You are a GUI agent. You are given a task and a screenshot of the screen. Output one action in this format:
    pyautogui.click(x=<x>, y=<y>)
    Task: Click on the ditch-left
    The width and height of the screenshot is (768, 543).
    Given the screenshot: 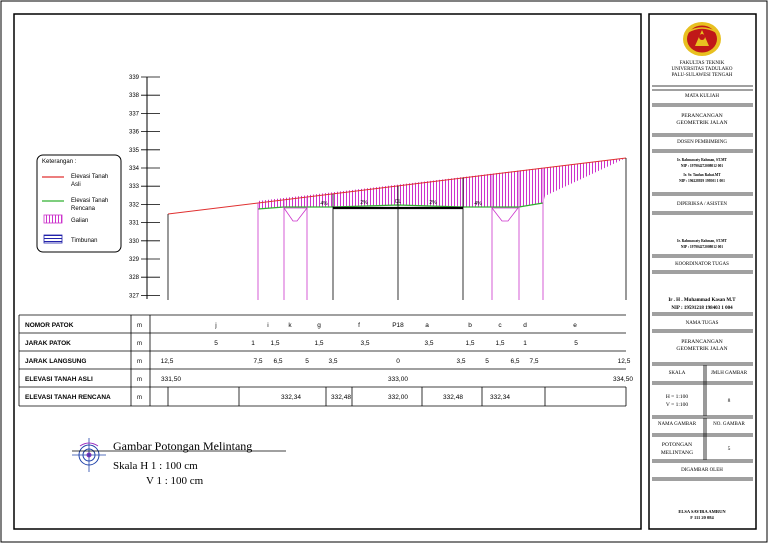 What is the action you would take?
    pyautogui.click(x=295, y=214)
    